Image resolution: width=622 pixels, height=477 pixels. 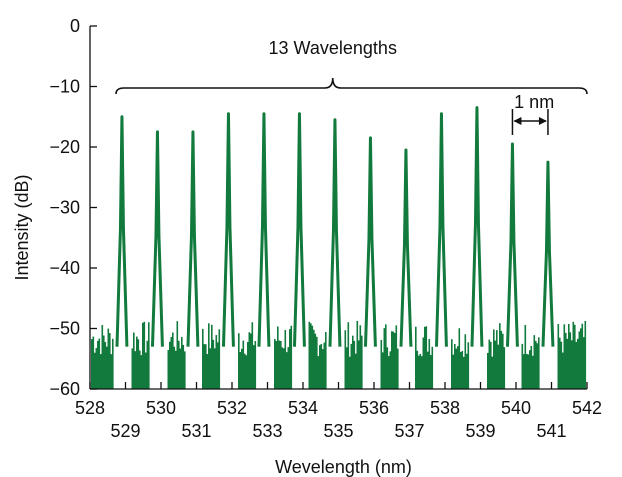 I want to click on spacing-arrowhead-right, so click(x=542, y=121).